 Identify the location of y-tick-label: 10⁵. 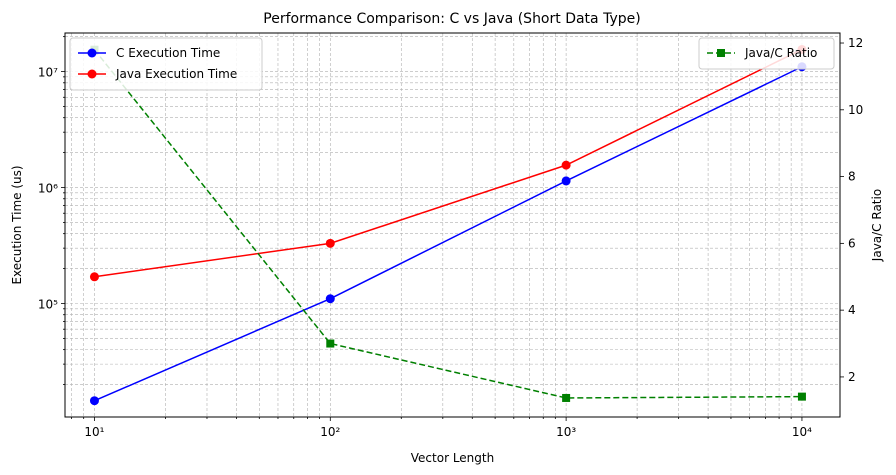
(48, 304).